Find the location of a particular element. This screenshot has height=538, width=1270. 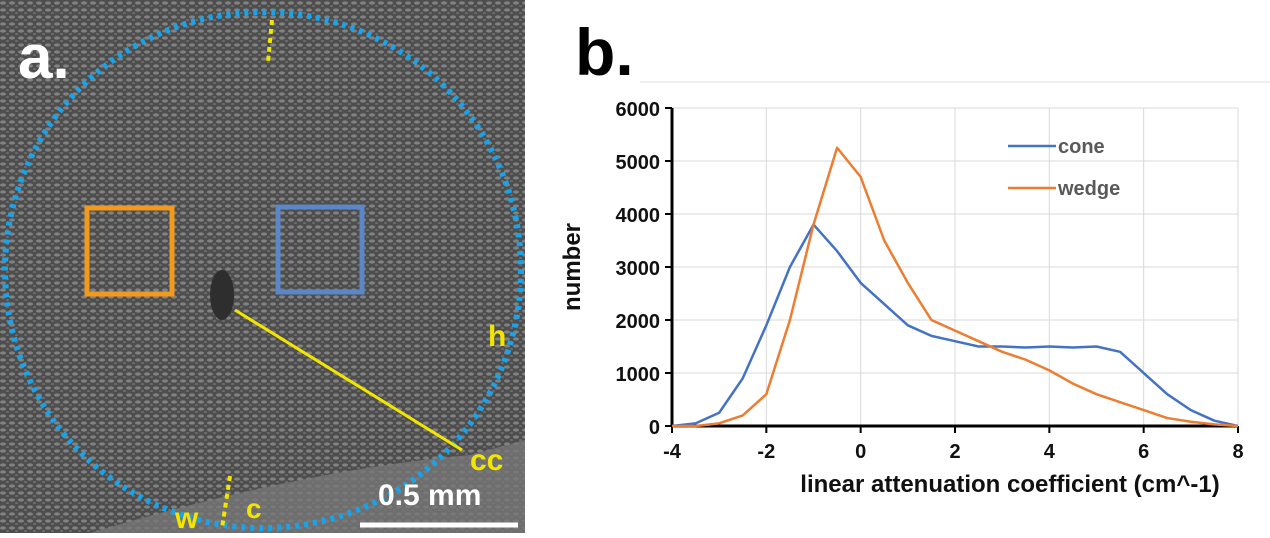

annotation: h is located at coordinates (497, 336).